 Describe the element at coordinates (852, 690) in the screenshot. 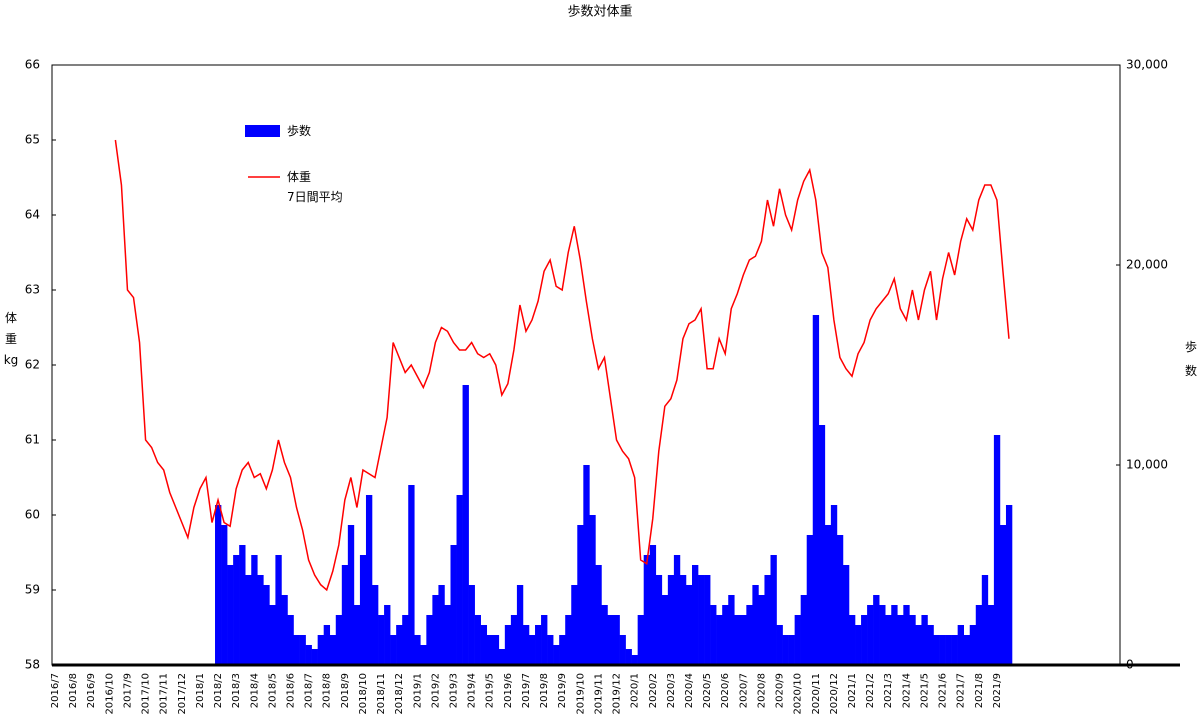

I see `x-tick-label: 2021/1` at that location.